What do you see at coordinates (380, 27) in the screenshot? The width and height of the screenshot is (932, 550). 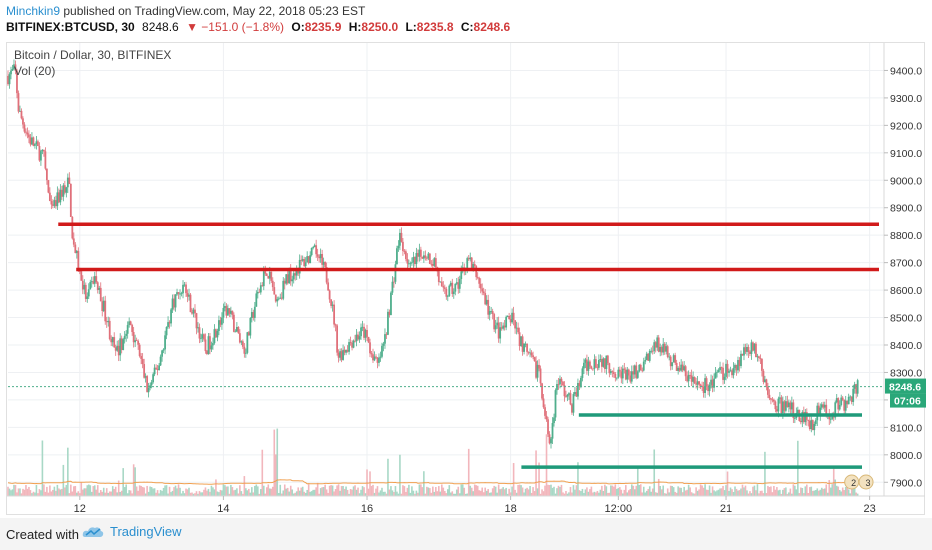 I see `high-value: 8250.0` at bounding box center [380, 27].